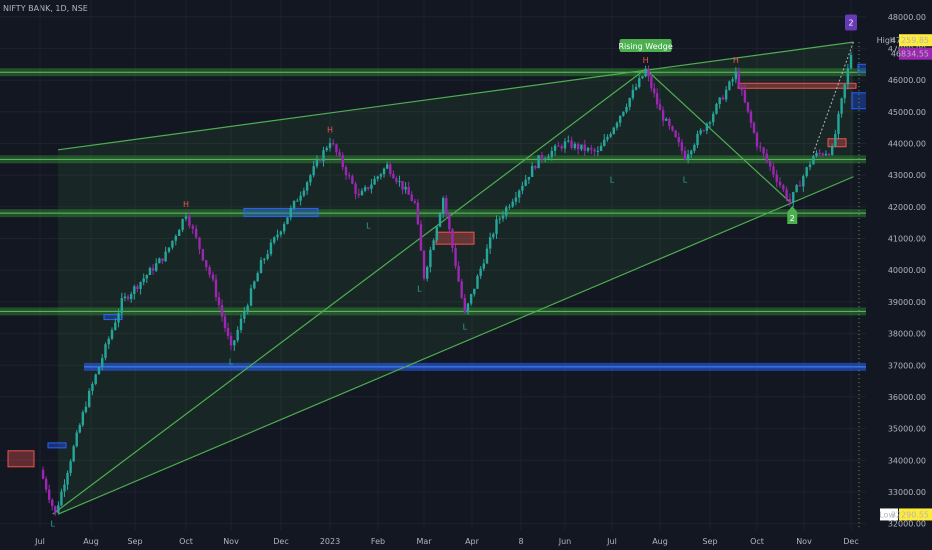  Describe the element at coordinates (907, 239) in the screenshot. I see `price-axis-tick: 41000.00` at that location.